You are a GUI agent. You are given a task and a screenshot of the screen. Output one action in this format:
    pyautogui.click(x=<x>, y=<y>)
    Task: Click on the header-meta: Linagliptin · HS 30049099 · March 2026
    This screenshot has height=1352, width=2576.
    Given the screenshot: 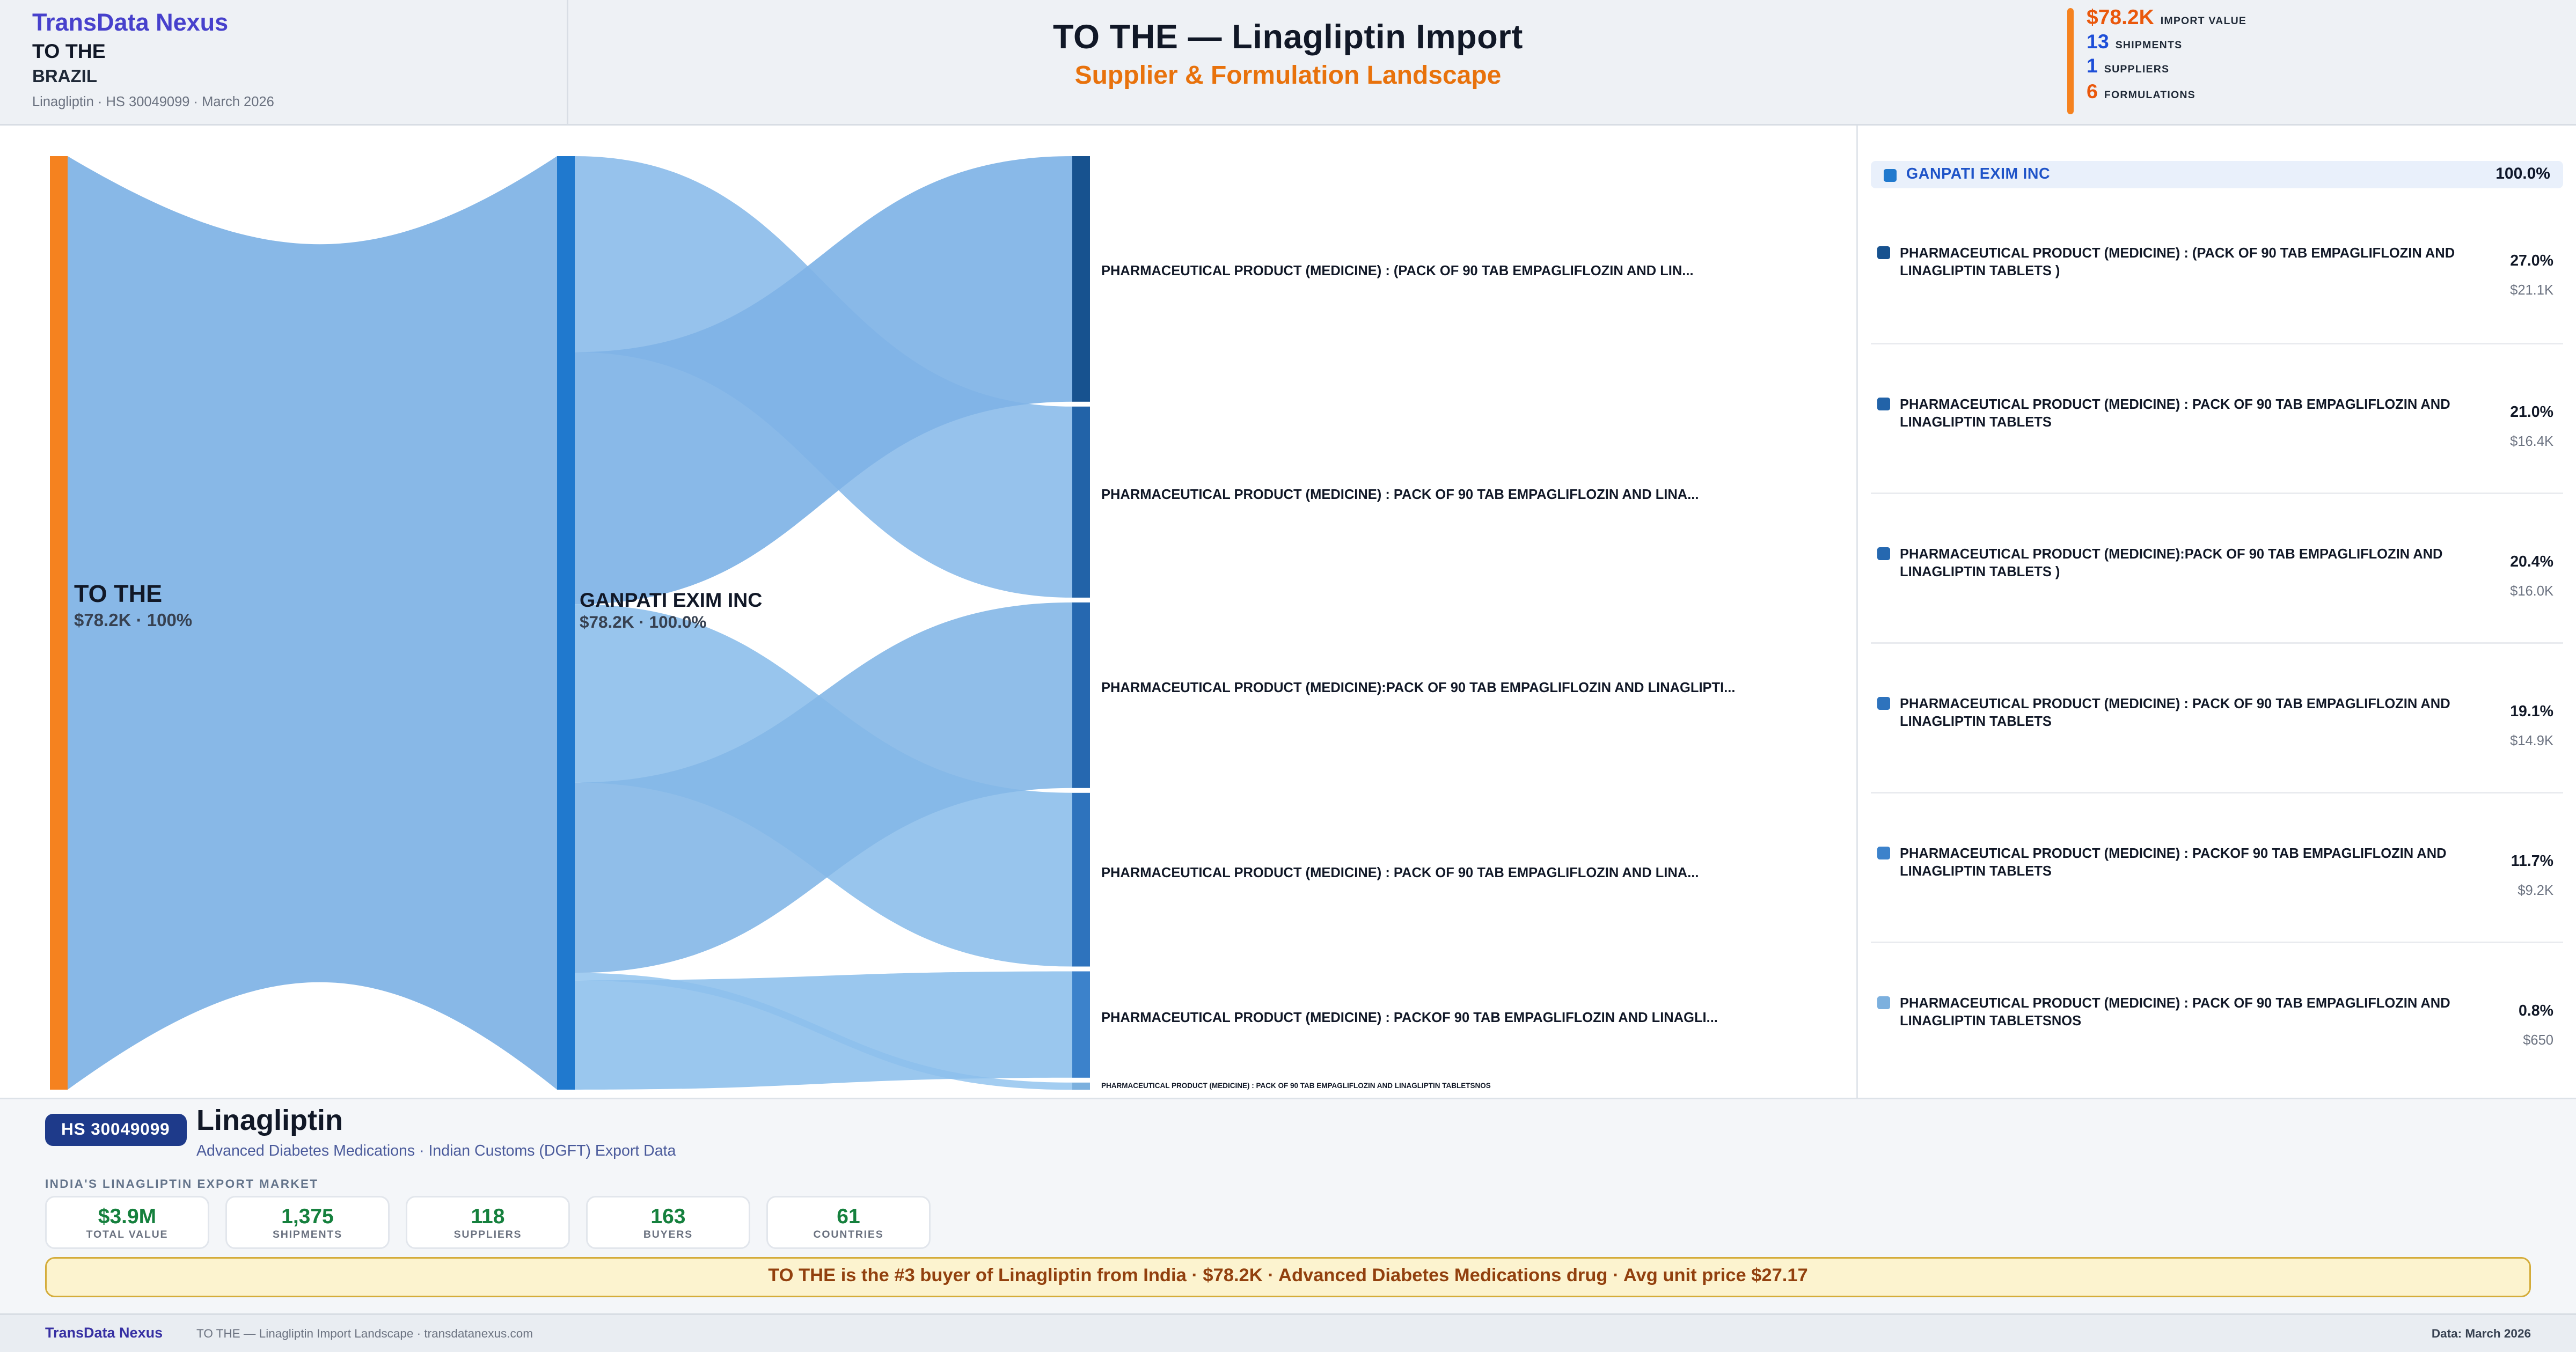 What is the action you would take?
    pyautogui.click(x=153, y=101)
    